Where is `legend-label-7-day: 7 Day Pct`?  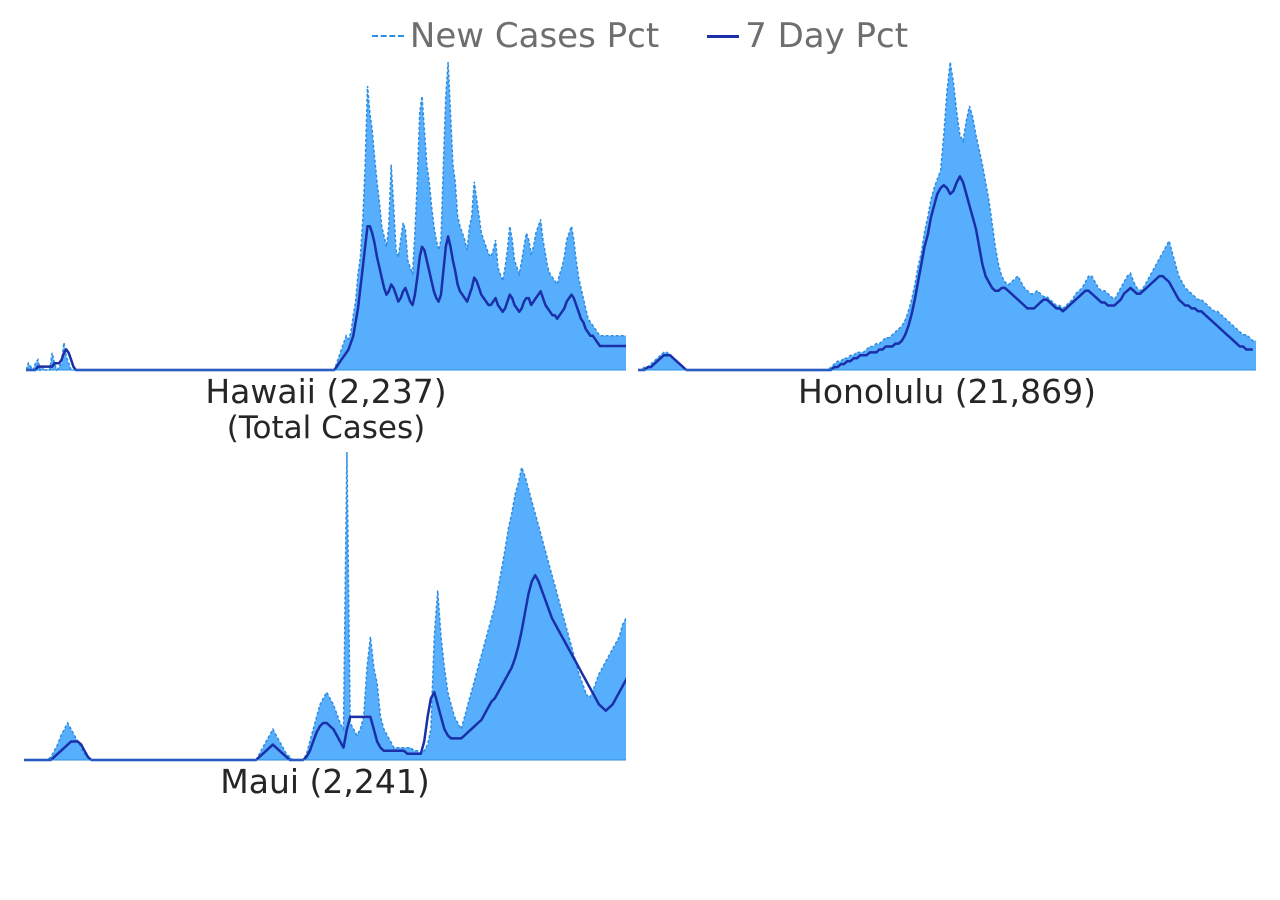 legend-label-7-day: 7 Day Pct is located at coordinates (827, 36).